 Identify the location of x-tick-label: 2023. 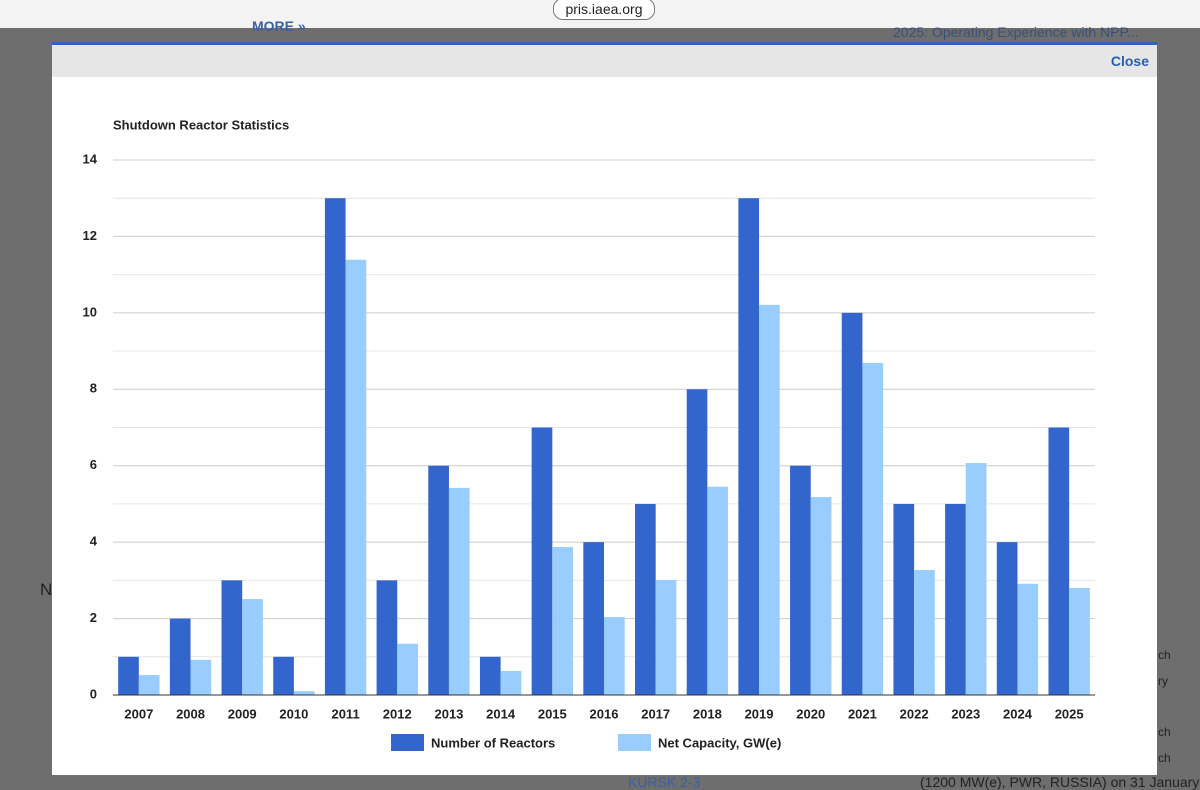
(965, 713).